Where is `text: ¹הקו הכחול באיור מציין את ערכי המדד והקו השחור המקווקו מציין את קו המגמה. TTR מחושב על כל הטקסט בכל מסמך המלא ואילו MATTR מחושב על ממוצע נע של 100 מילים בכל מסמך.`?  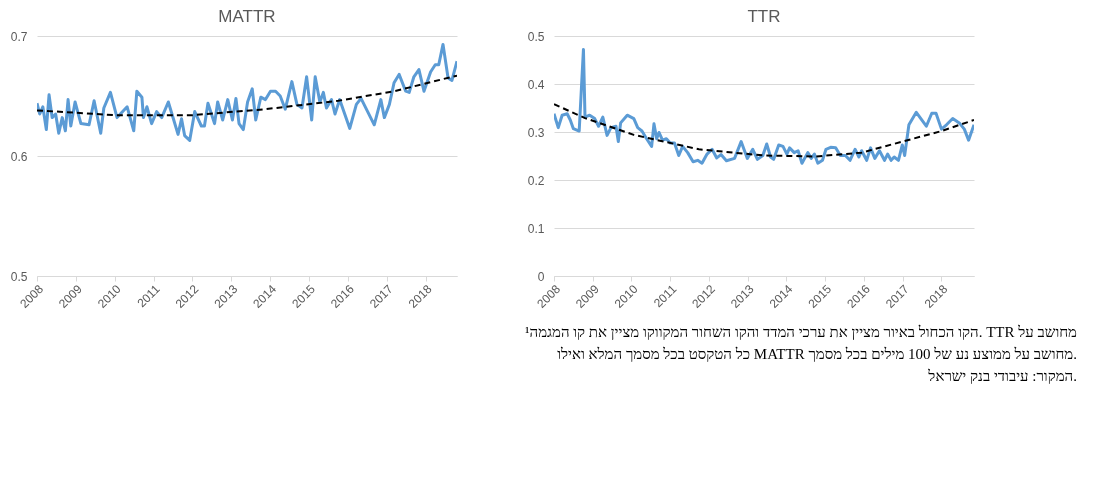
text: ¹הקו הכחול באיור מציין את ערכי המדד והקו השחור המקווקו מציין את קו המגמה. TTR מחושב על כל הטקסט בכל מסמך המלא ואילו MATTR מחושב על ממוצע נע של 100 מילים בכל מסמך. is located at coordinates (801, 343).